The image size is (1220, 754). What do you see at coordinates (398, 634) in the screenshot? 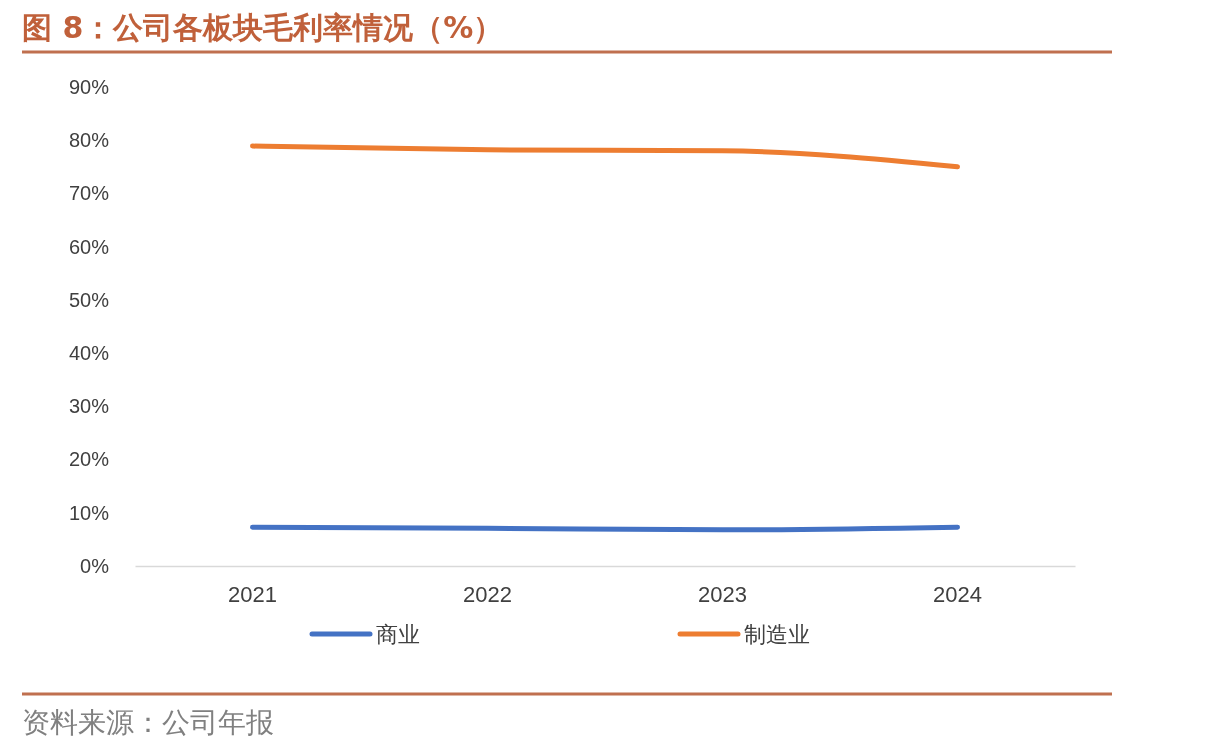
I see `legend-label: 商业` at bounding box center [398, 634].